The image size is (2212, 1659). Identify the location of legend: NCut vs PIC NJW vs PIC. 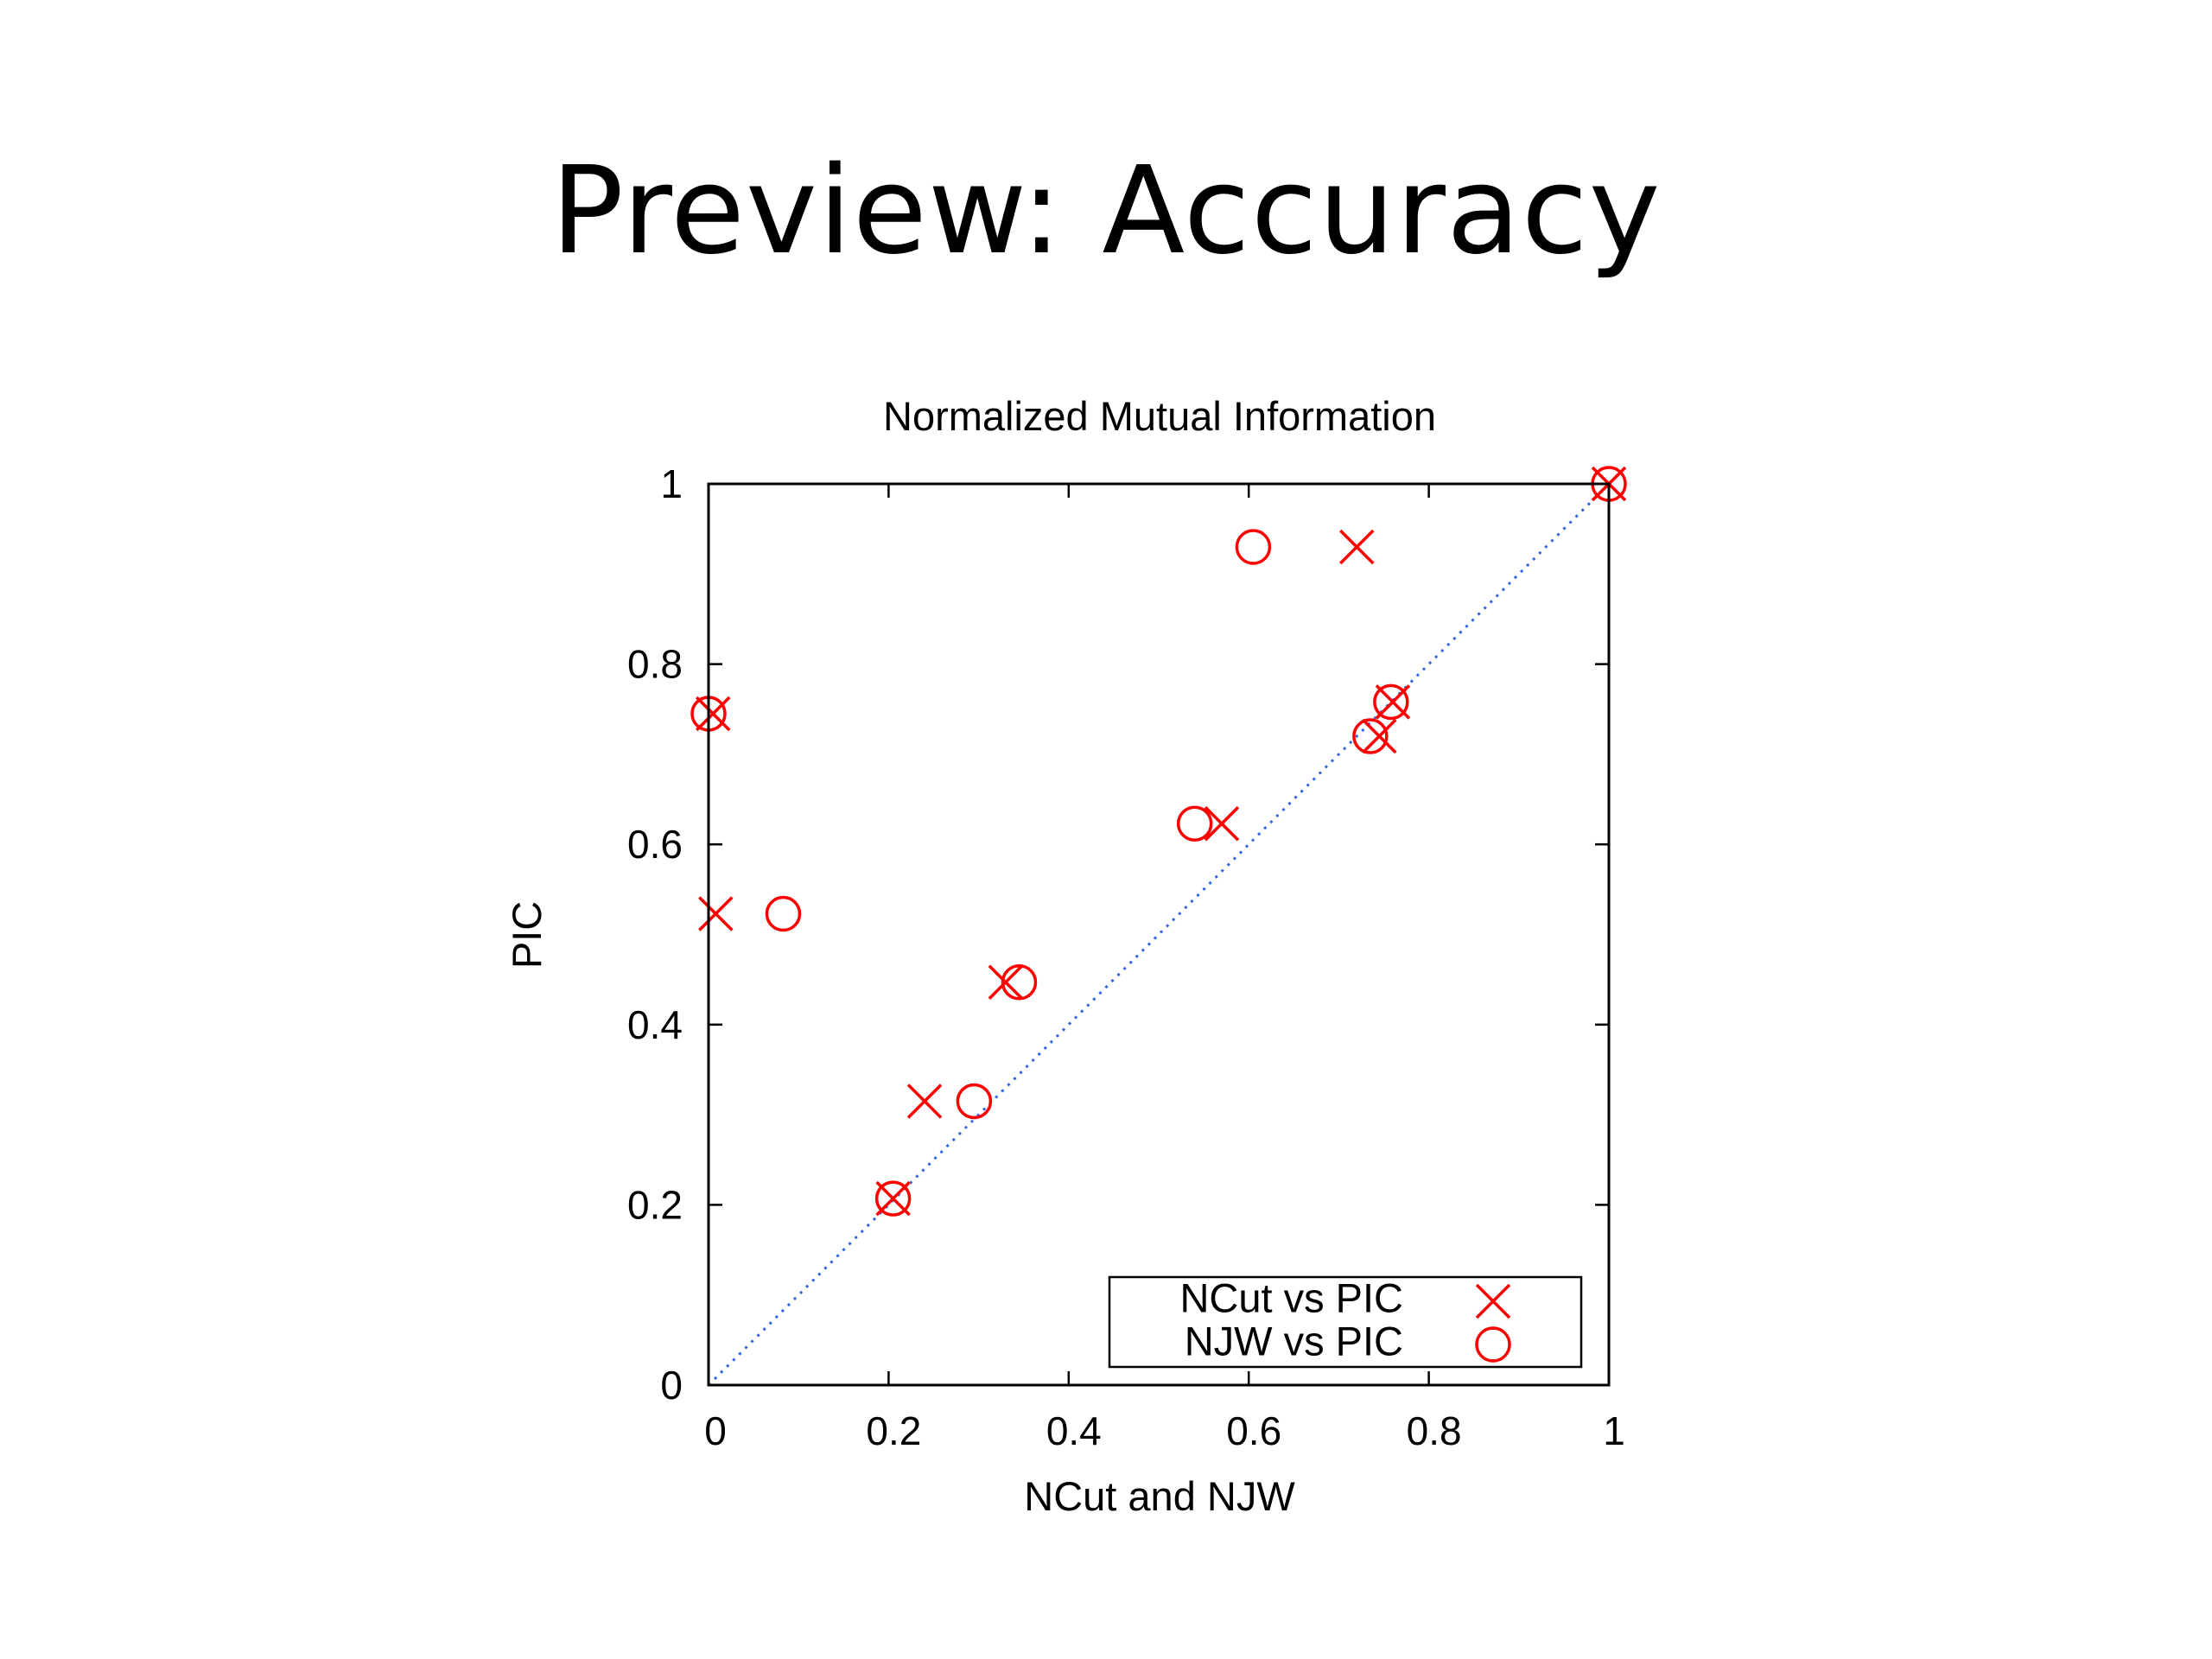
(1345, 1321).